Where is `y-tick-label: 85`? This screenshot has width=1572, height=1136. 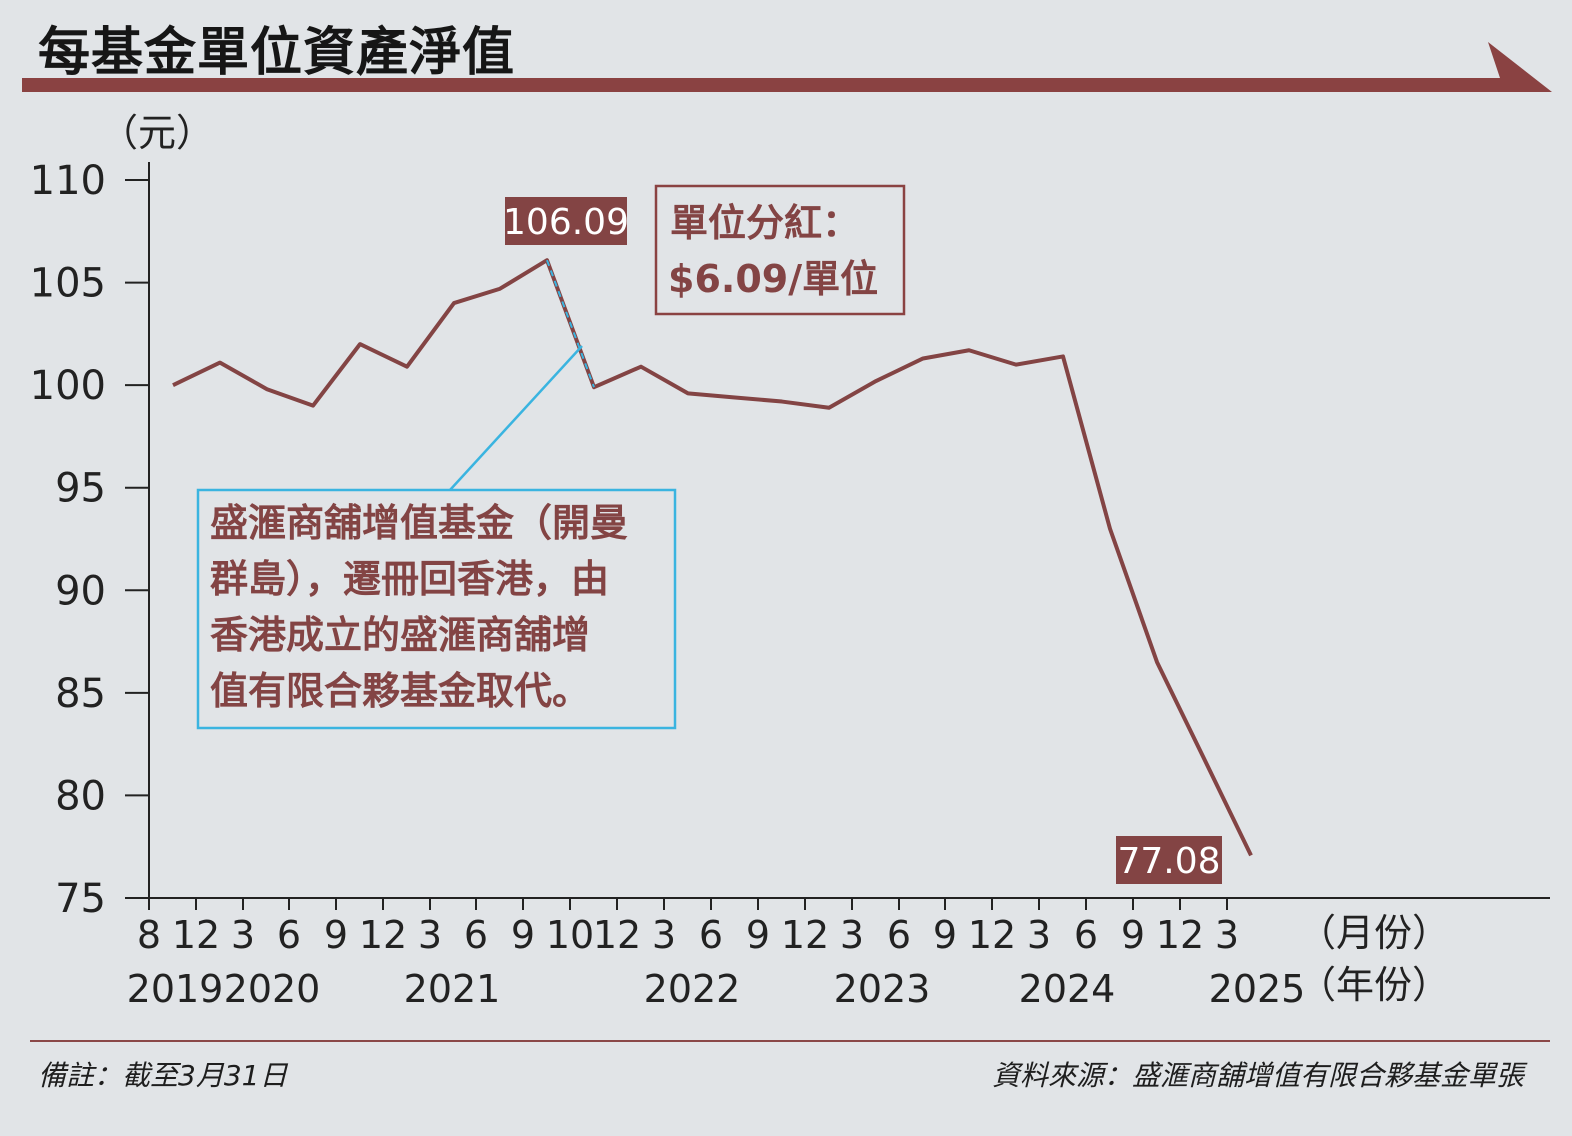 y-tick-label: 85 is located at coordinates (80, 694).